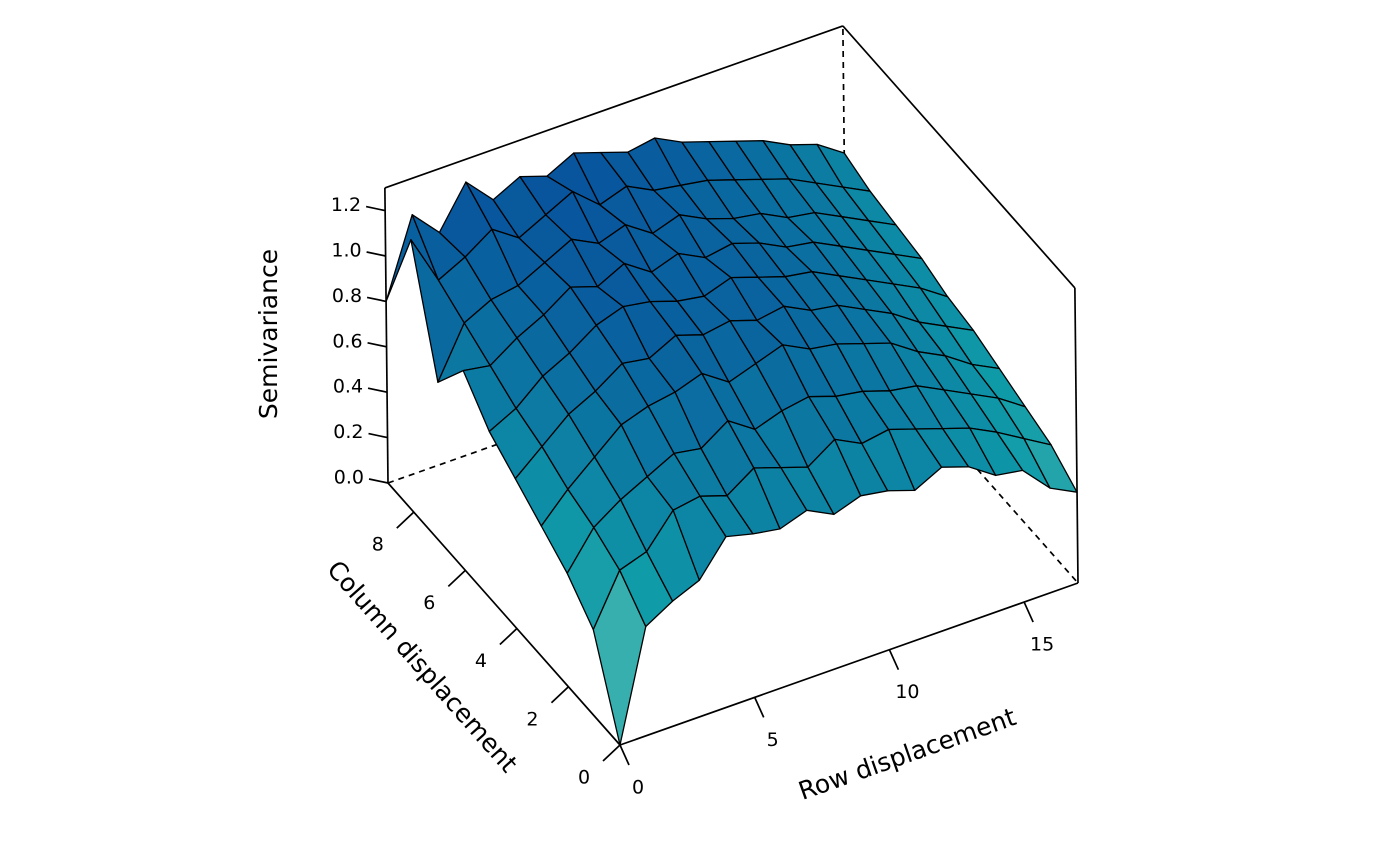 Image resolution: width=1400 pixels, height=866 pixels. Describe the element at coordinates (481, 661) in the screenshot. I see `y-tick-label-4: 4` at that location.